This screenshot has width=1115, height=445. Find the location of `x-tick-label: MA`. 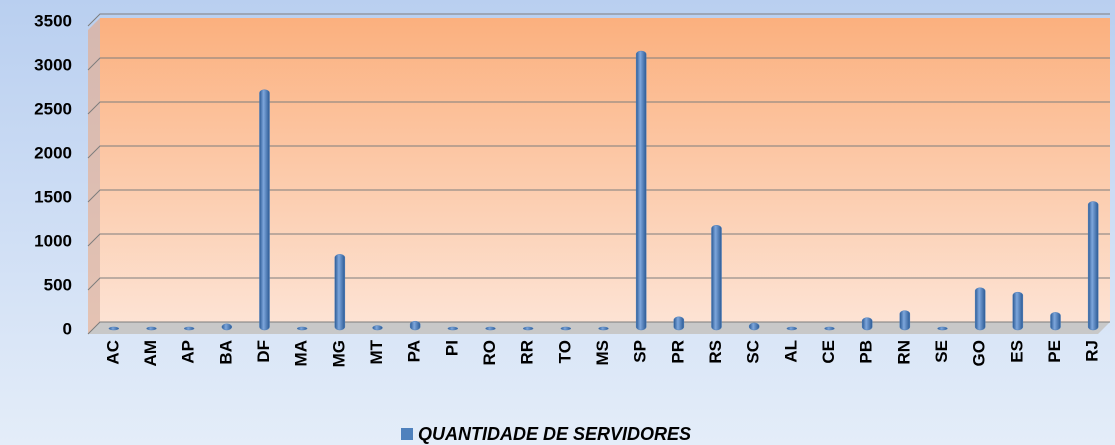

x-tick-label: MA is located at coordinates (301, 353).